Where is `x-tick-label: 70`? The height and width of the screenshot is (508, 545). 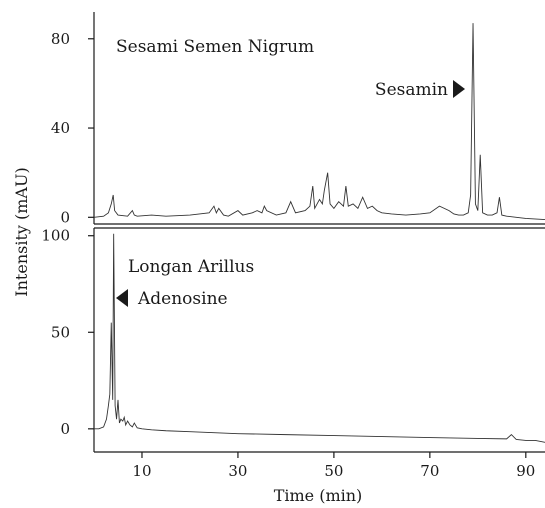
x-tick-label: 70 is located at coordinates (429, 471).